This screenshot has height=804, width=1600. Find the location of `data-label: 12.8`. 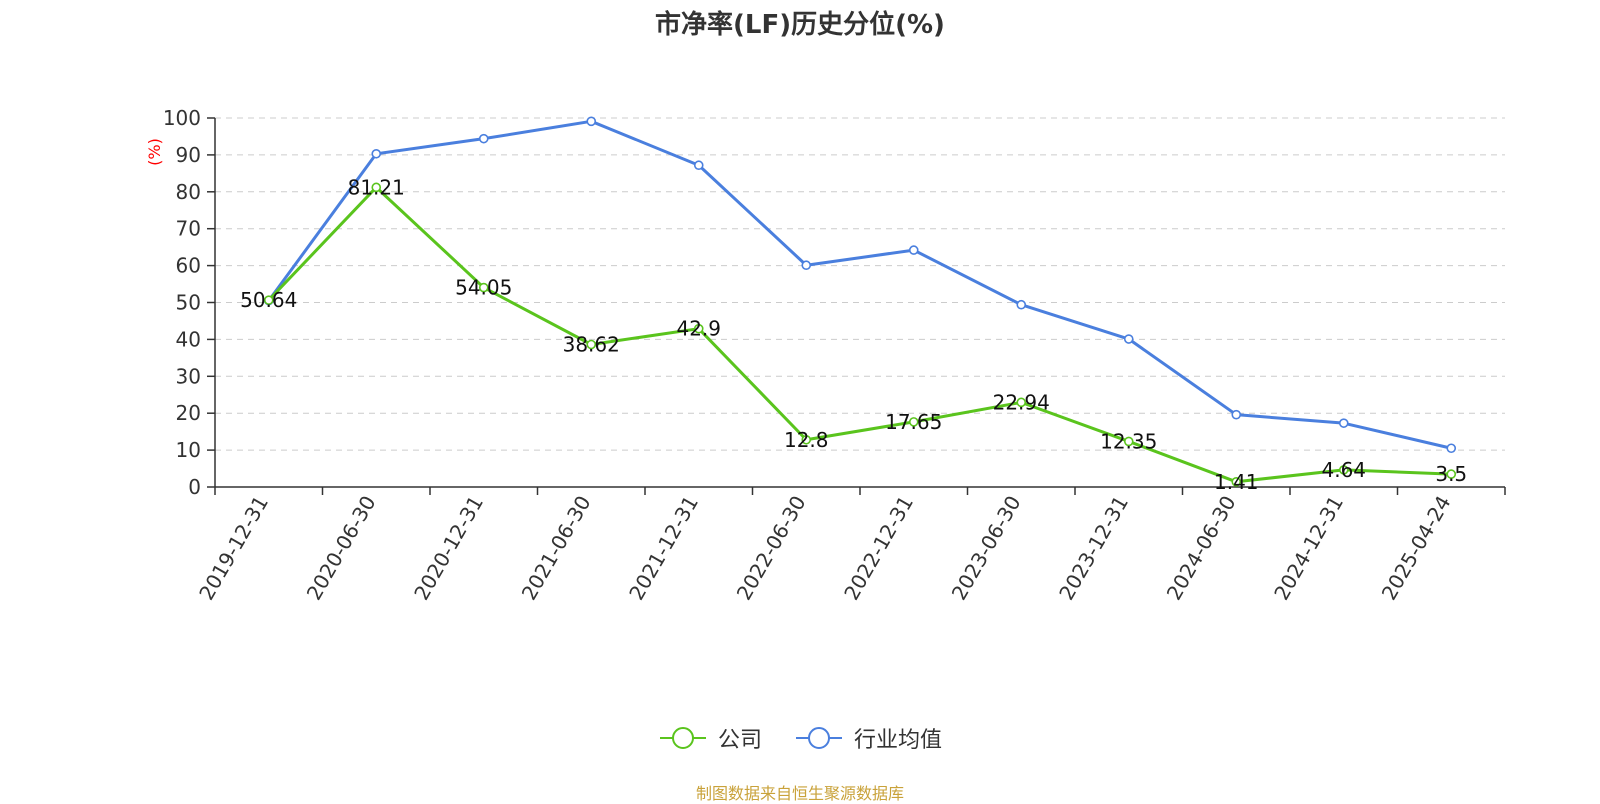

data-label: 12.8 is located at coordinates (806, 440).